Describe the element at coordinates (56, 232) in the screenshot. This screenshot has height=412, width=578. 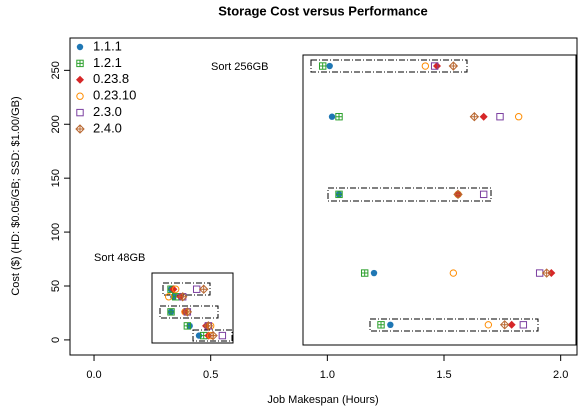
I see `y-tick-label: 100` at that location.